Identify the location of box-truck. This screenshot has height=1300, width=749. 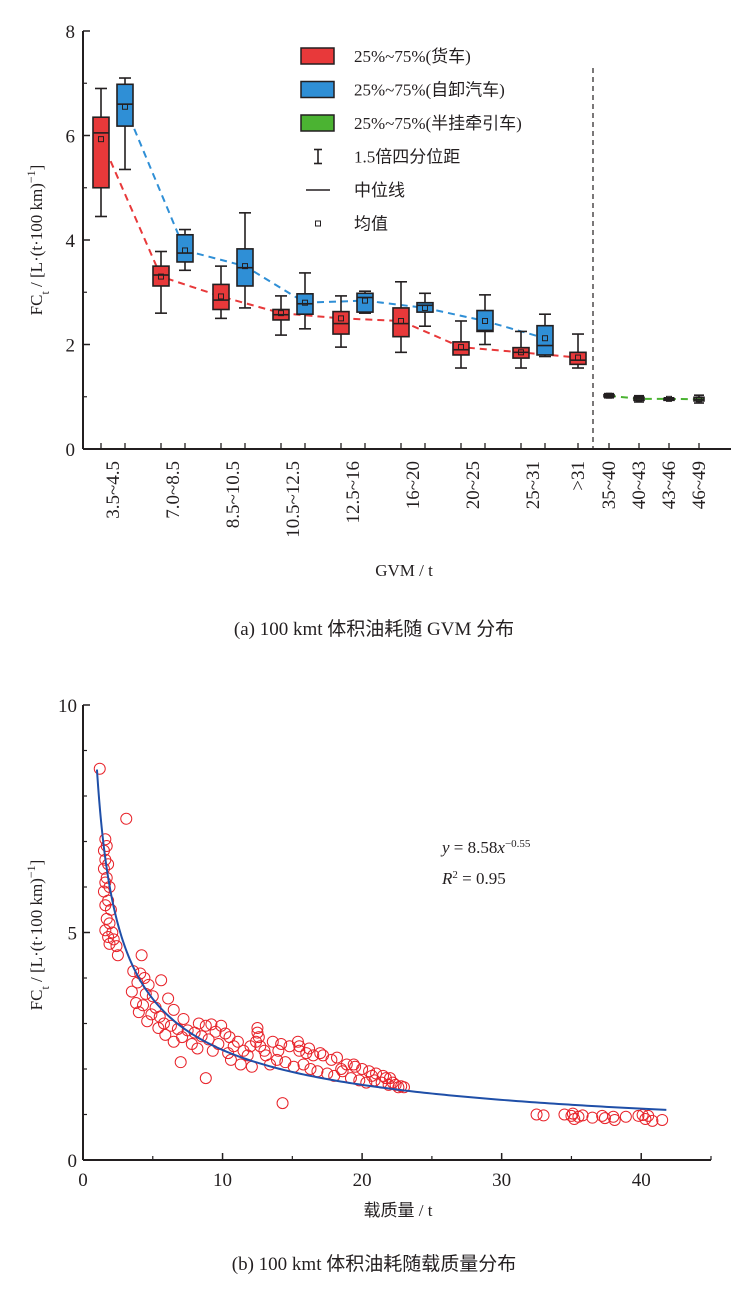
(341, 321).